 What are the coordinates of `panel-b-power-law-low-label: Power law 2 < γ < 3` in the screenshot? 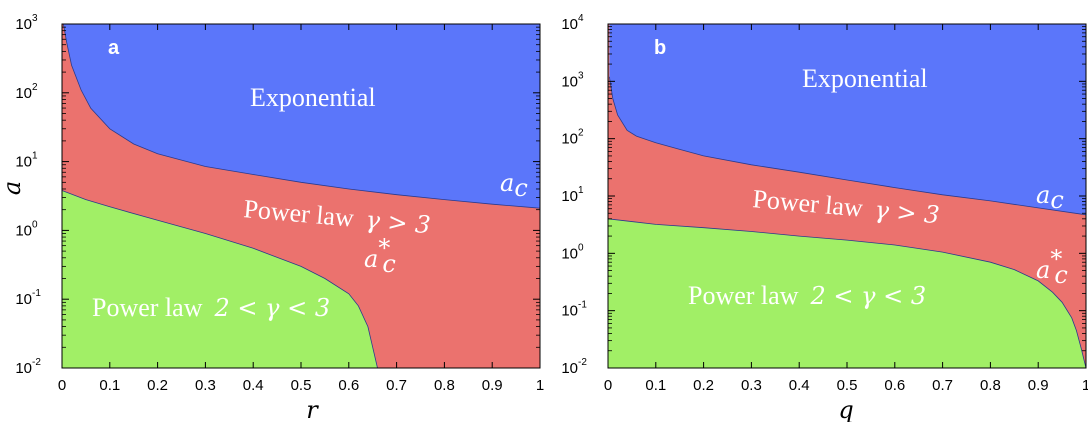 It's located at (807, 295).